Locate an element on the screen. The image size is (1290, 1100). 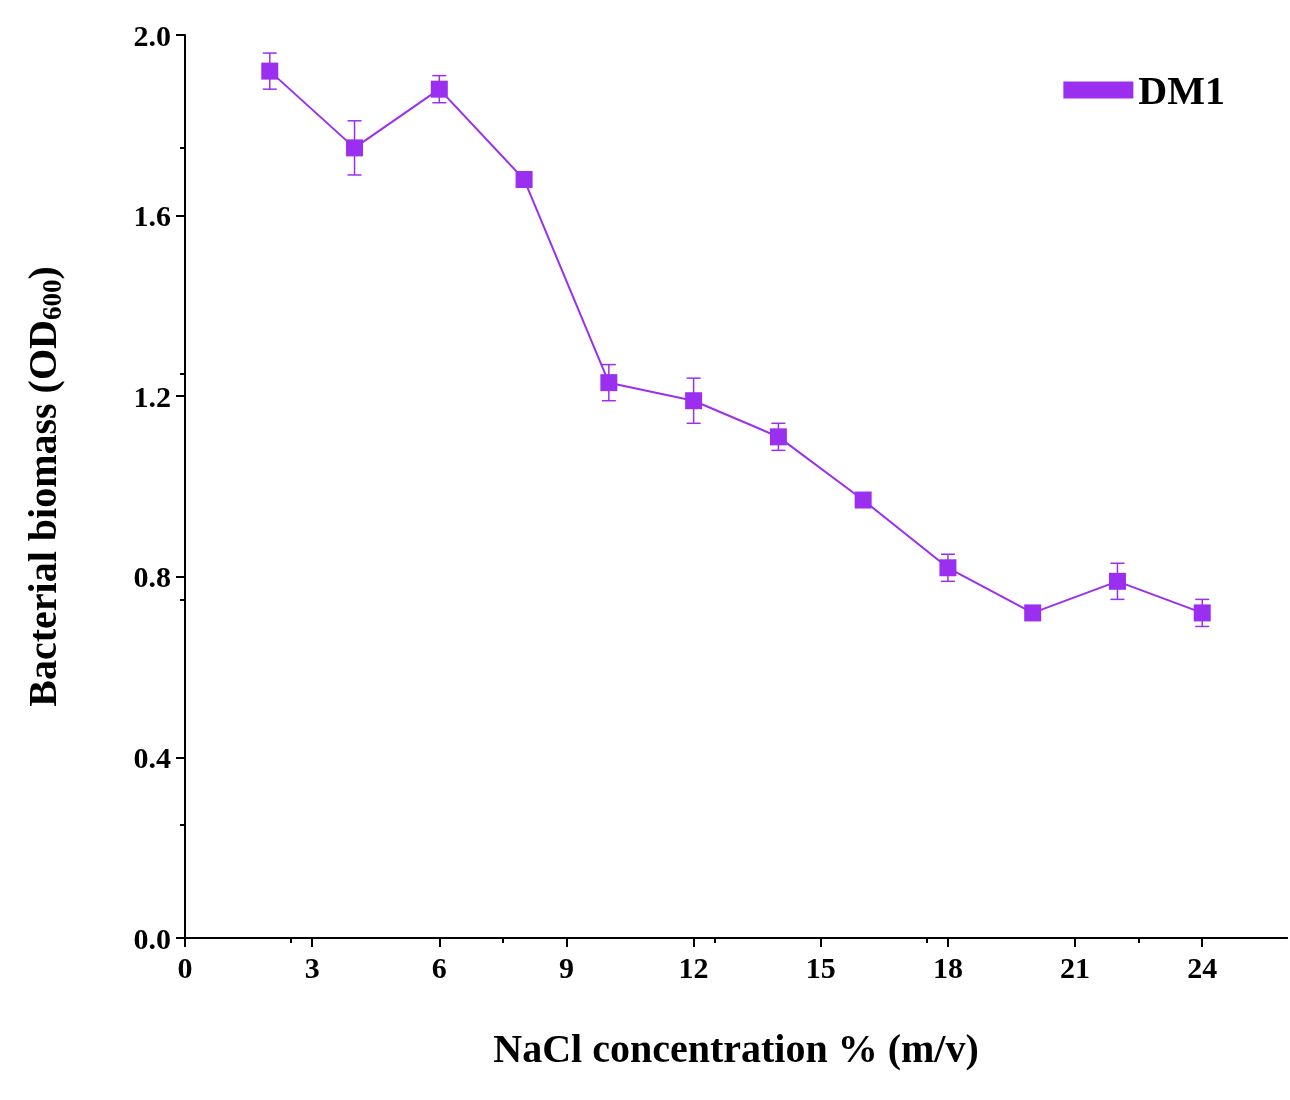
x-tick-label: 18 is located at coordinates (947, 967).